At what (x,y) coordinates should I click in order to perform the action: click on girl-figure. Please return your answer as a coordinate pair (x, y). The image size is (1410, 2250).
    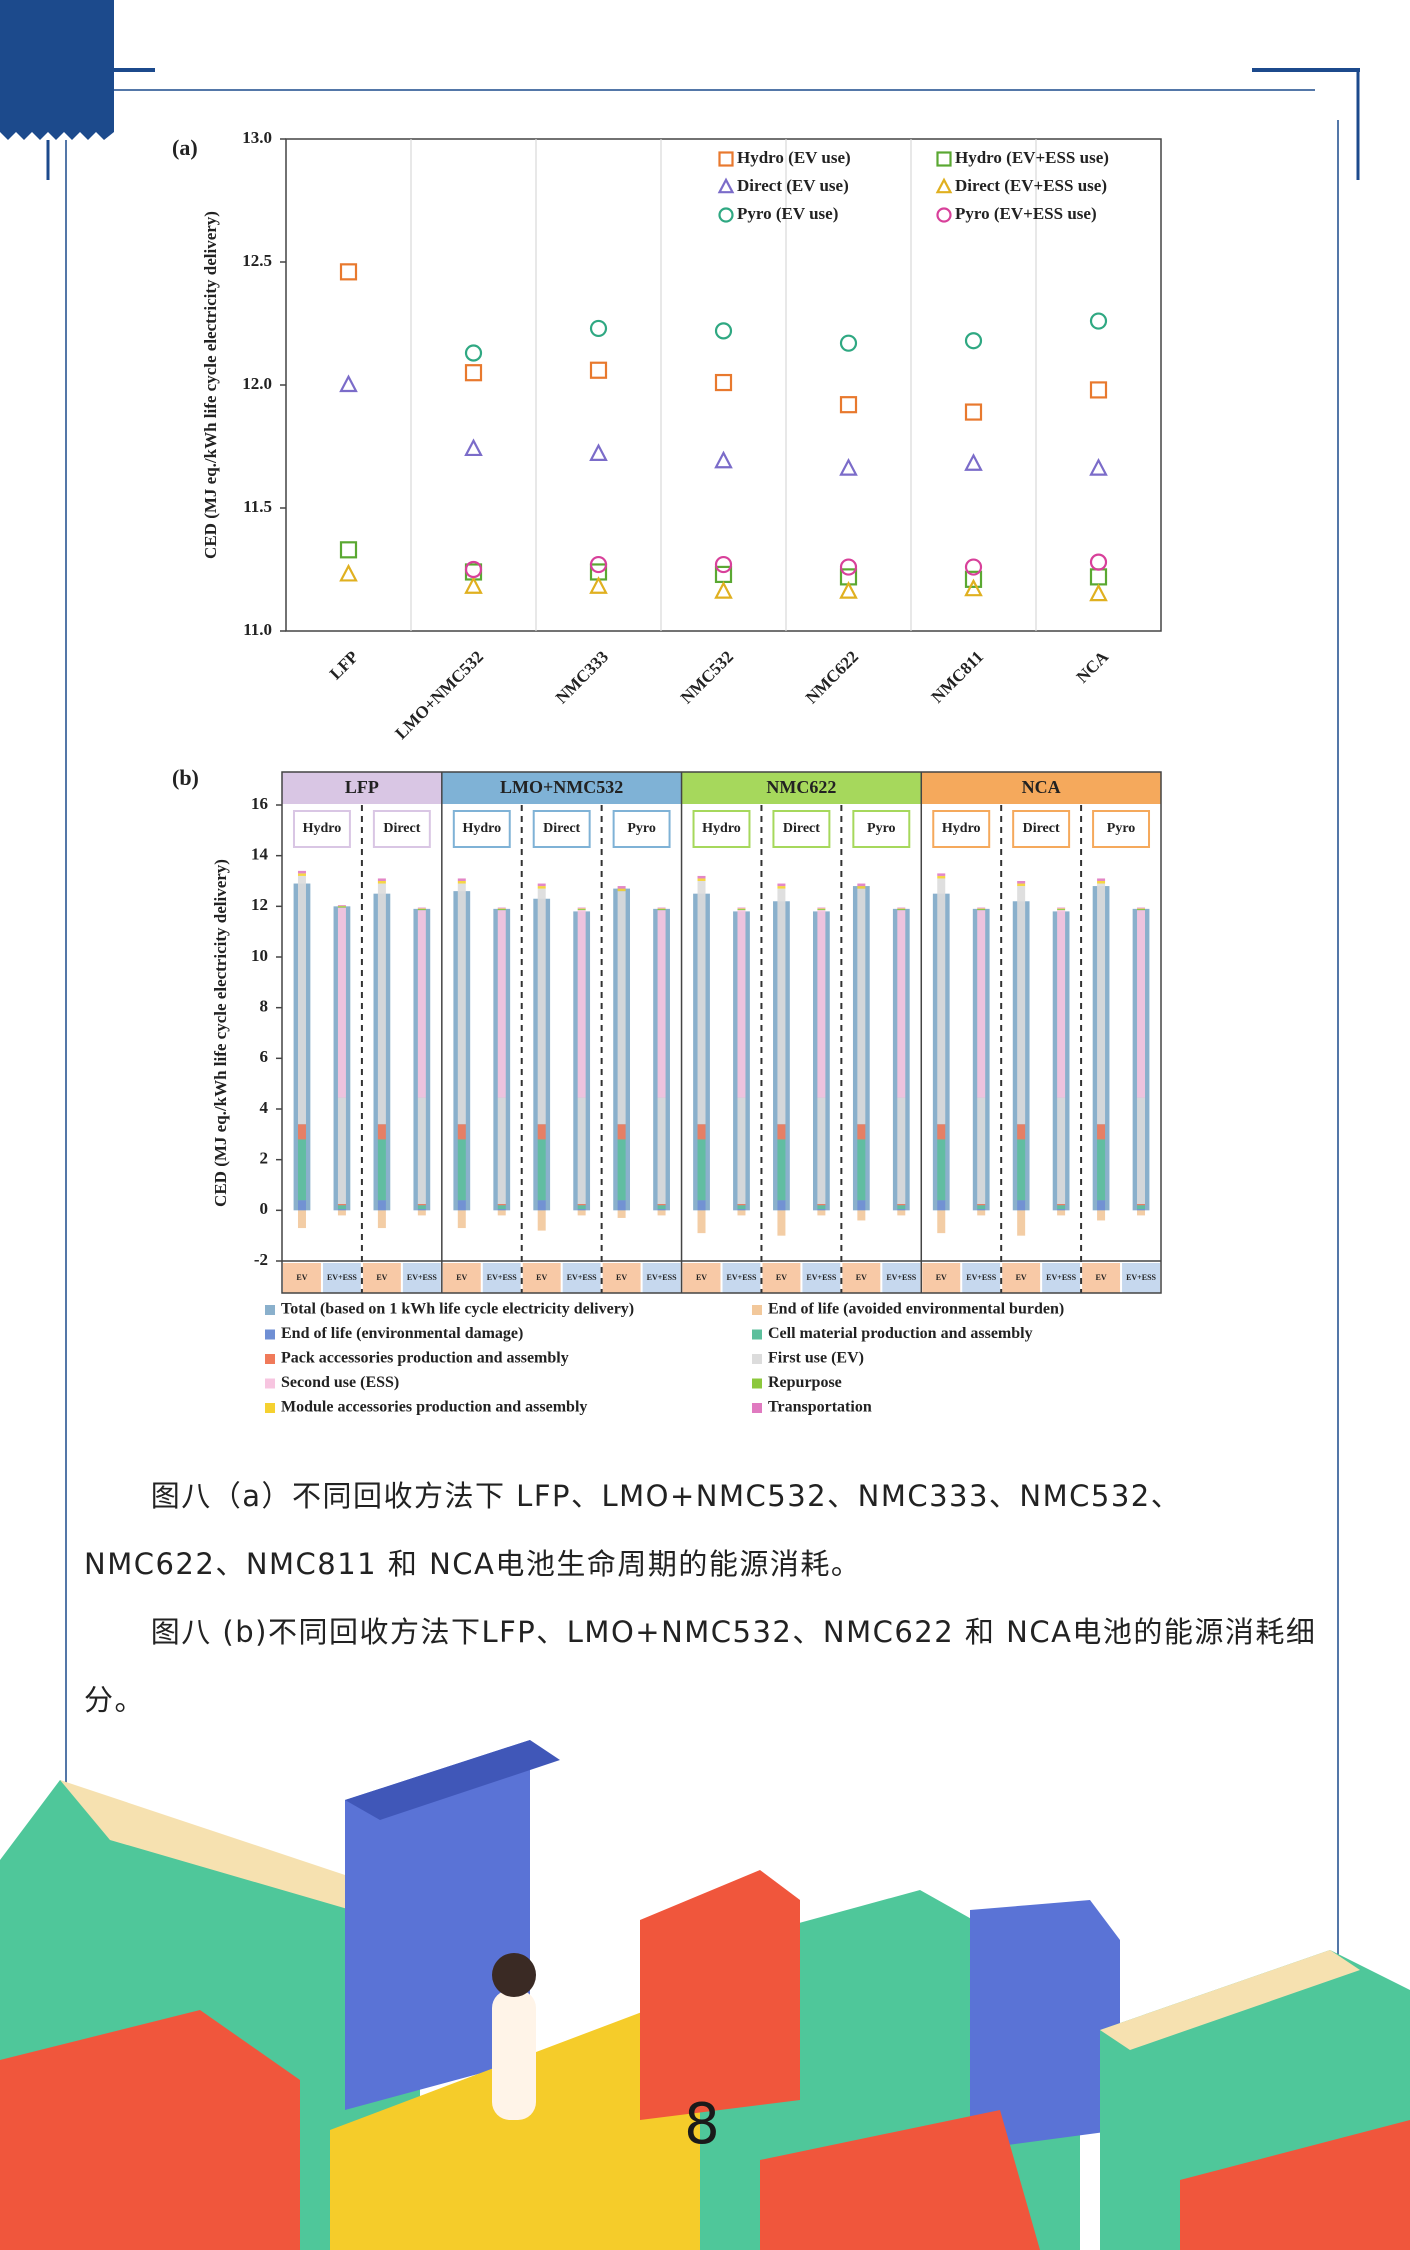
    Looking at the image, I should click on (514, 2055).